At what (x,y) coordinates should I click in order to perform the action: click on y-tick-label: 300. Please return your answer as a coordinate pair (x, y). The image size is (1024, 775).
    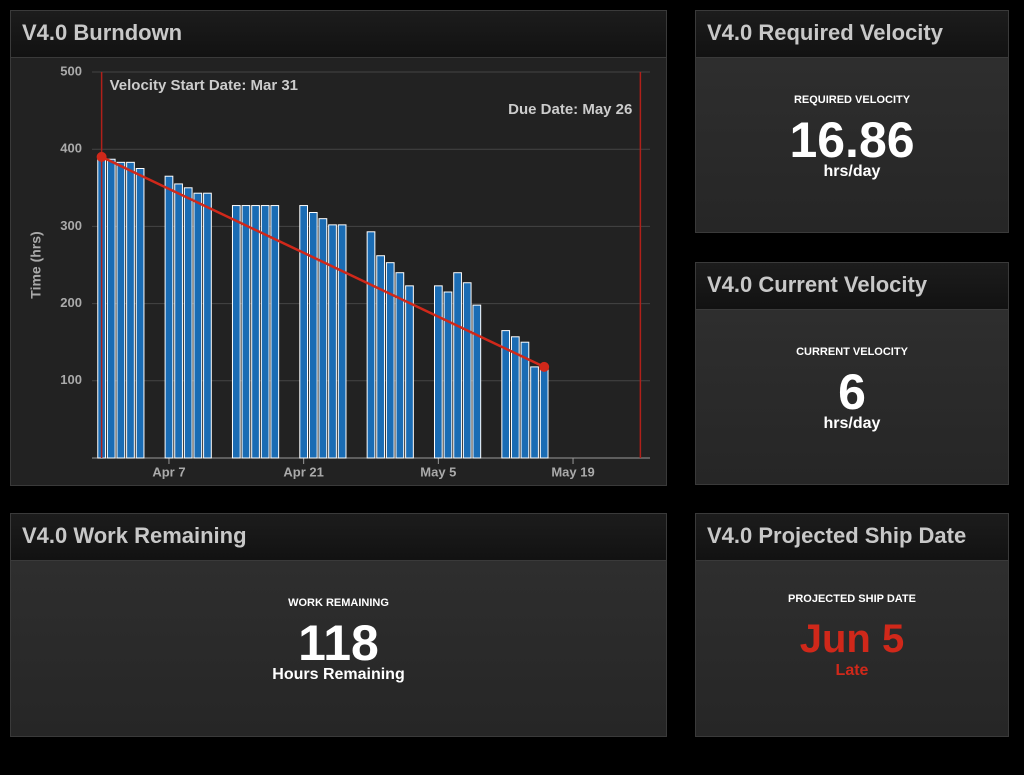
    Looking at the image, I should click on (71, 225).